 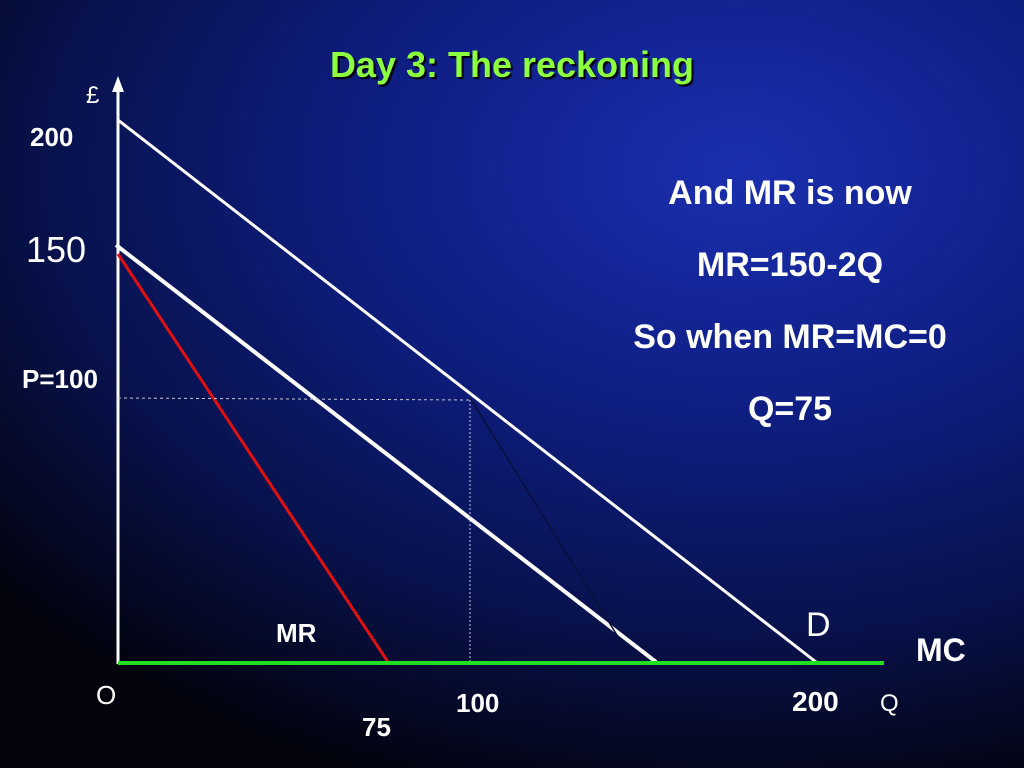 What do you see at coordinates (52, 137) in the screenshot?
I see `y-tick-200: 200` at bounding box center [52, 137].